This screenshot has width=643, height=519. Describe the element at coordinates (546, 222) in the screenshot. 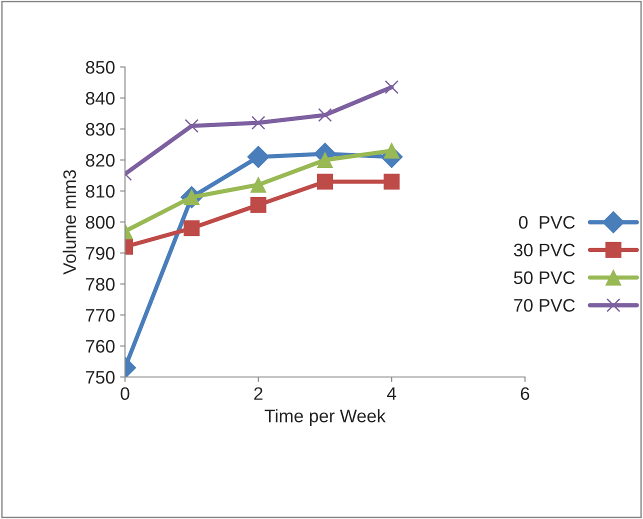

I see `legend-label: 0 PVC` at that location.